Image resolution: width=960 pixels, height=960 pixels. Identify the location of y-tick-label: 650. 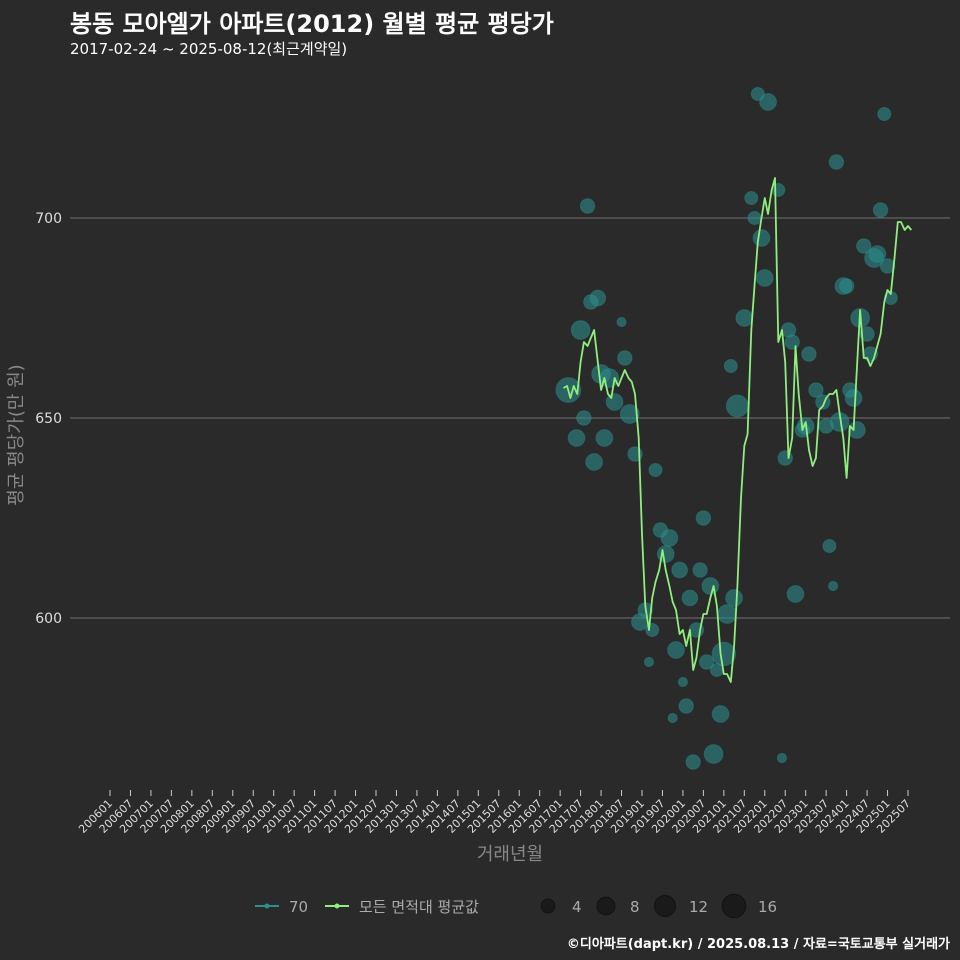
(48, 419).